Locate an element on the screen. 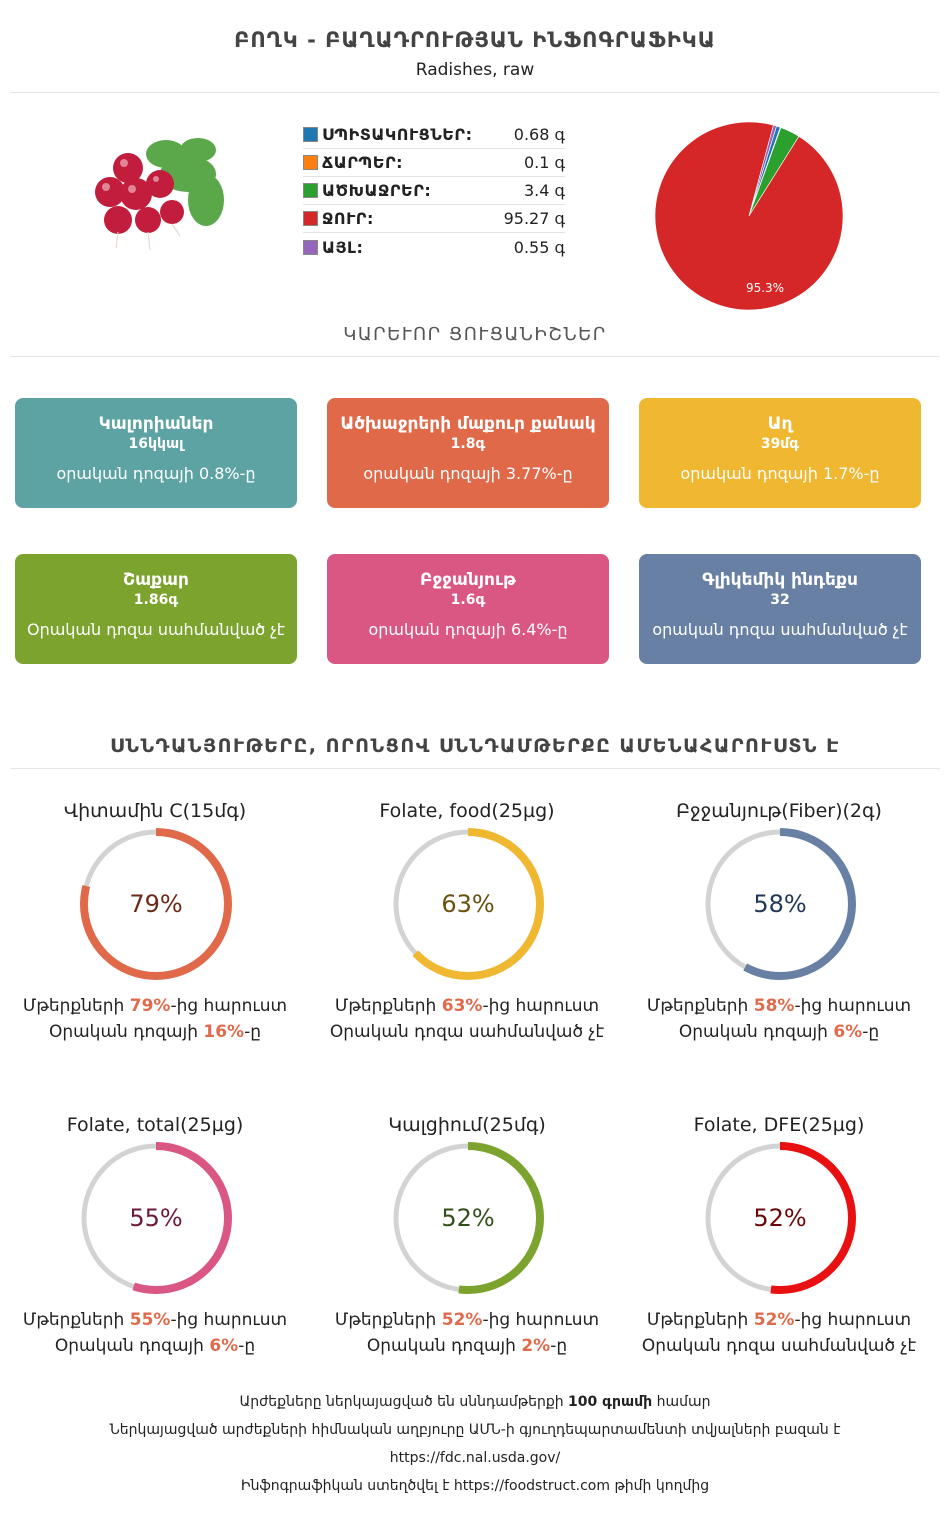 The image size is (950, 1516). composition-label: ԱԾԽԱՋՐԵՐ: is located at coordinates (377, 190).